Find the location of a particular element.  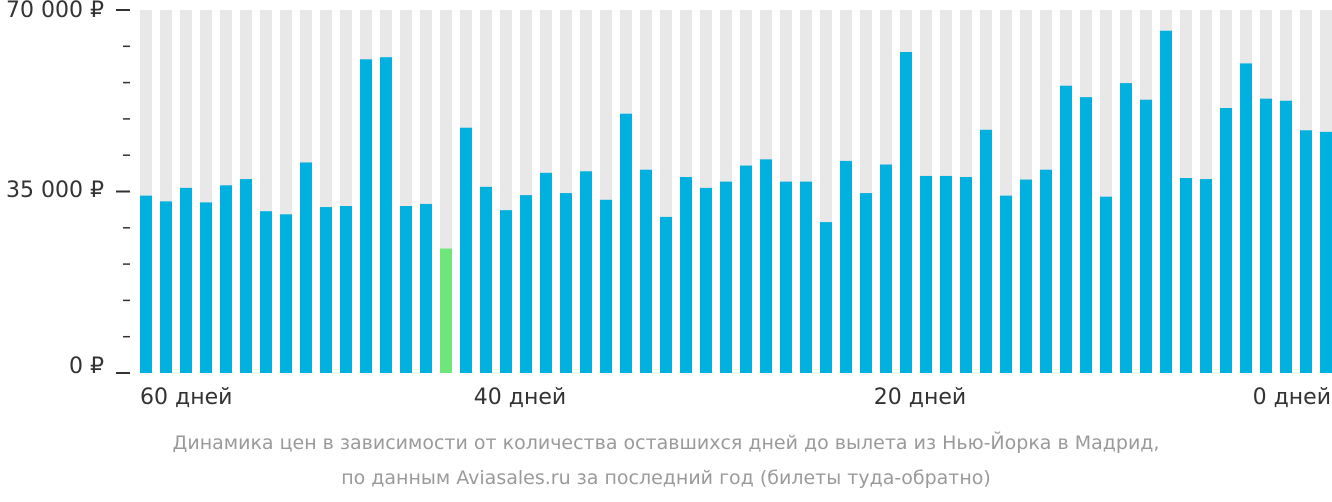

x-axis: 60 дней 40 дней 20 дней 0 дней is located at coordinates (735, 397).